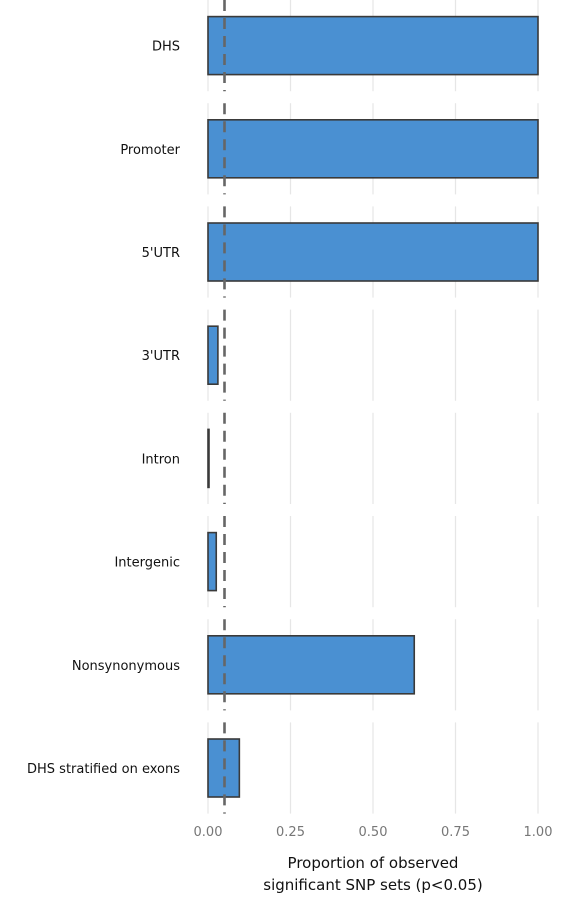  I want to click on x-tick-label: 0.75, so click(455, 832).